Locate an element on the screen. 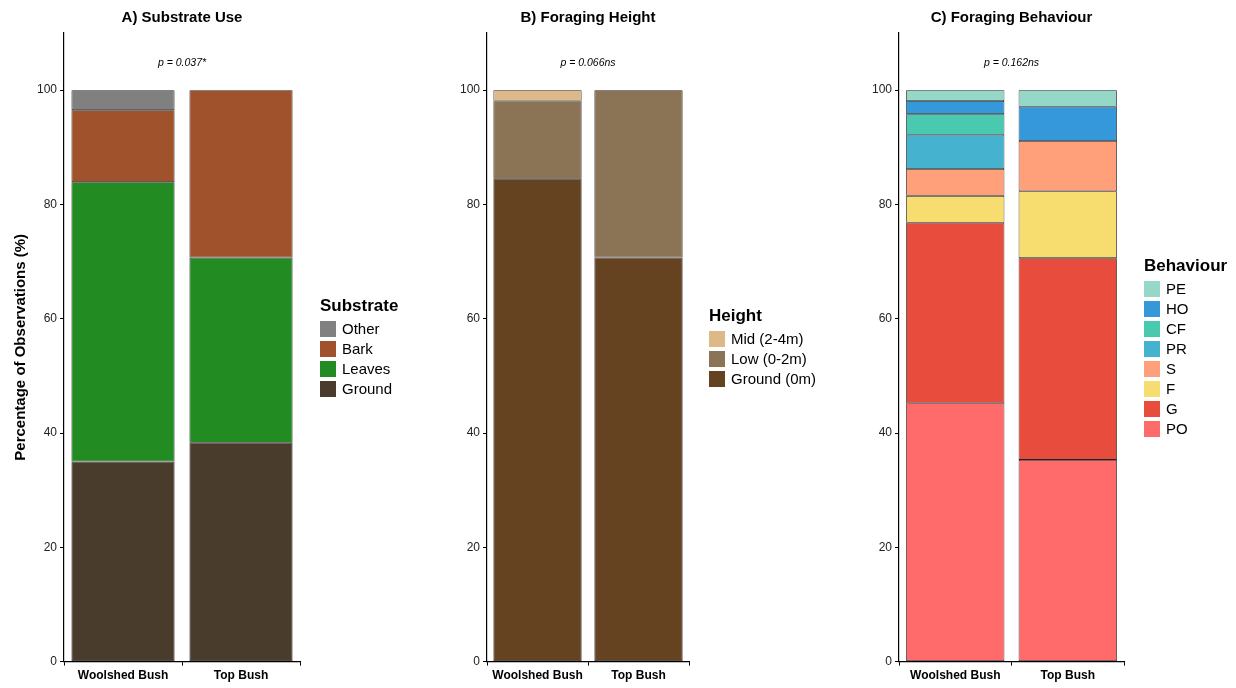 Image resolution: width=1236 pixels, height=688 pixels. y-axis-title: Percentage of Observations (%) is located at coordinates (20, 347).